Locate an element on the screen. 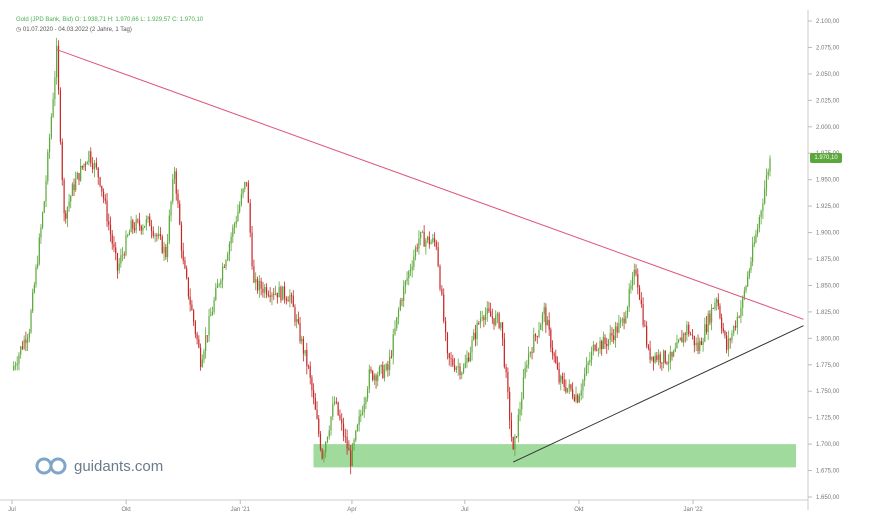 This screenshot has width=869, height=526. clock-icon: ◷ is located at coordinates (19, 30).